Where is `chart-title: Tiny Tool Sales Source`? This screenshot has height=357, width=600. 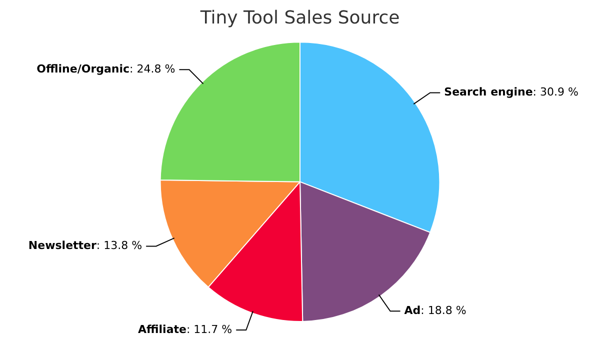
chart-title: Tiny Tool Sales Source is located at coordinates (299, 17).